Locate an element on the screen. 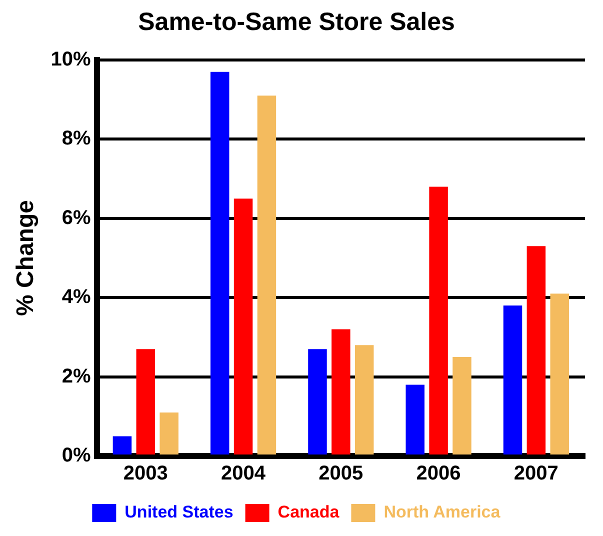 This screenshot has width=603, height=536. y-tick-label: 2% is located at coordinates (77, 376).